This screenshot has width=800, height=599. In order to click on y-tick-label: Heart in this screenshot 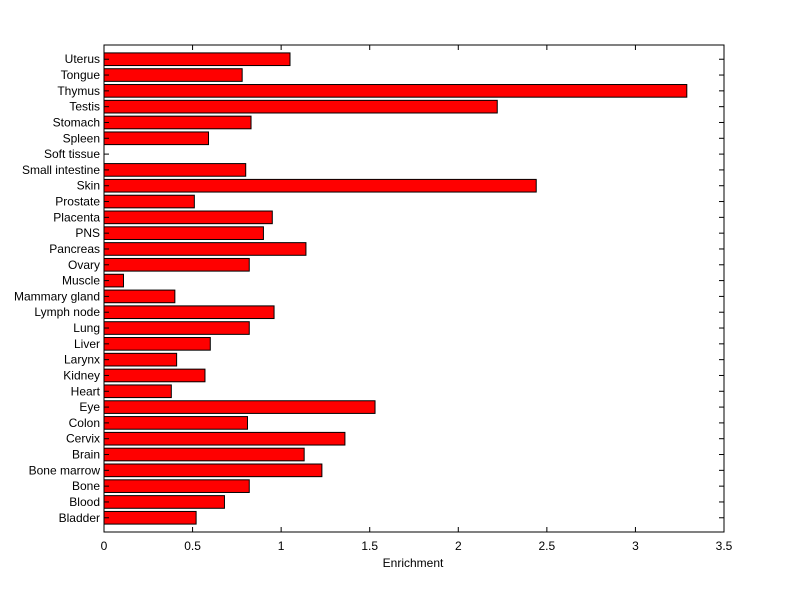, I will do `click(86, 391)`.